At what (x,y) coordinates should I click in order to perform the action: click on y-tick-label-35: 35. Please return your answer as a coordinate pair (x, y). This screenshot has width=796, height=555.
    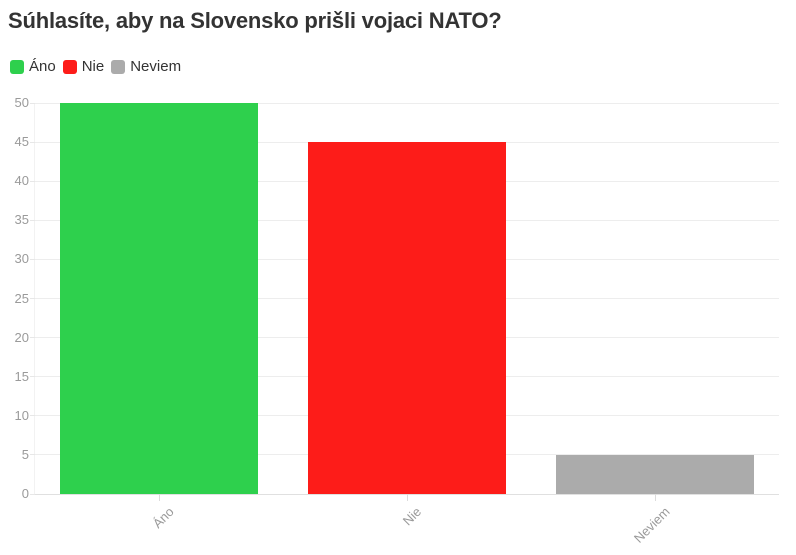
    Looking at the image, I should click on (21, 220).